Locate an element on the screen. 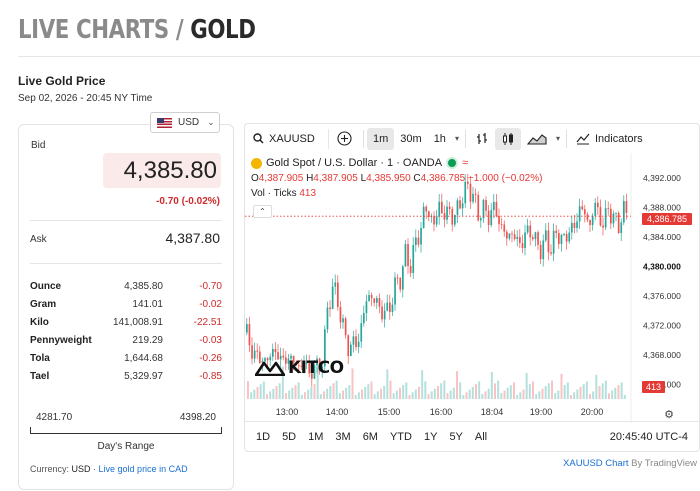 The image size is (700, 491). chart-type-dropdown-icon: ▾ is located at coordinates (557, 138).